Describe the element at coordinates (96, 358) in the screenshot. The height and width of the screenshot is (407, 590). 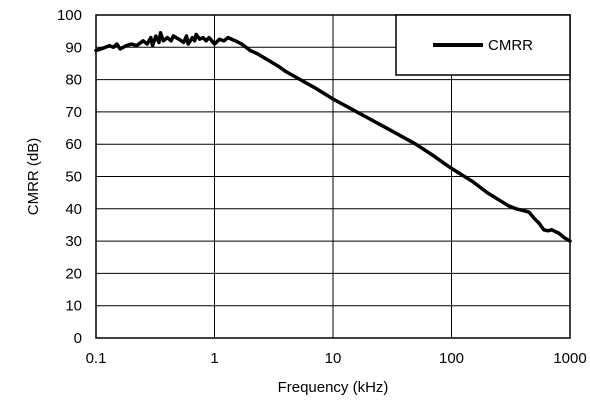
I see `x-tick-label: 0.1` at that location.